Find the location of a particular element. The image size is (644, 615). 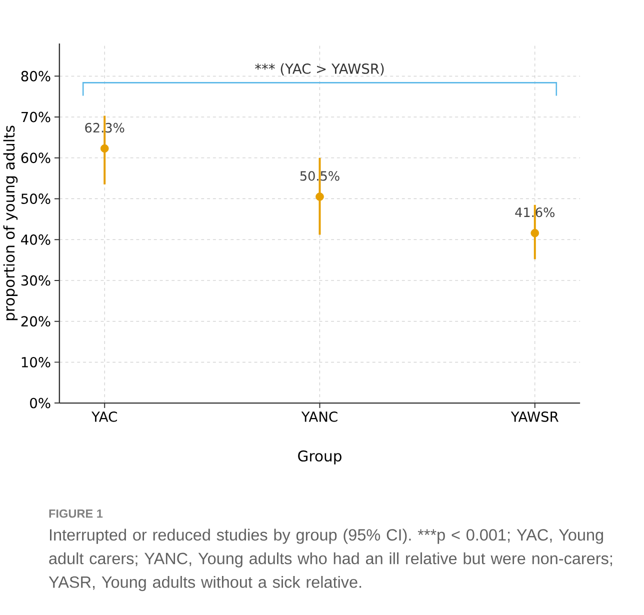

y-tick-label: 60% is located at coordinates (35, 157).